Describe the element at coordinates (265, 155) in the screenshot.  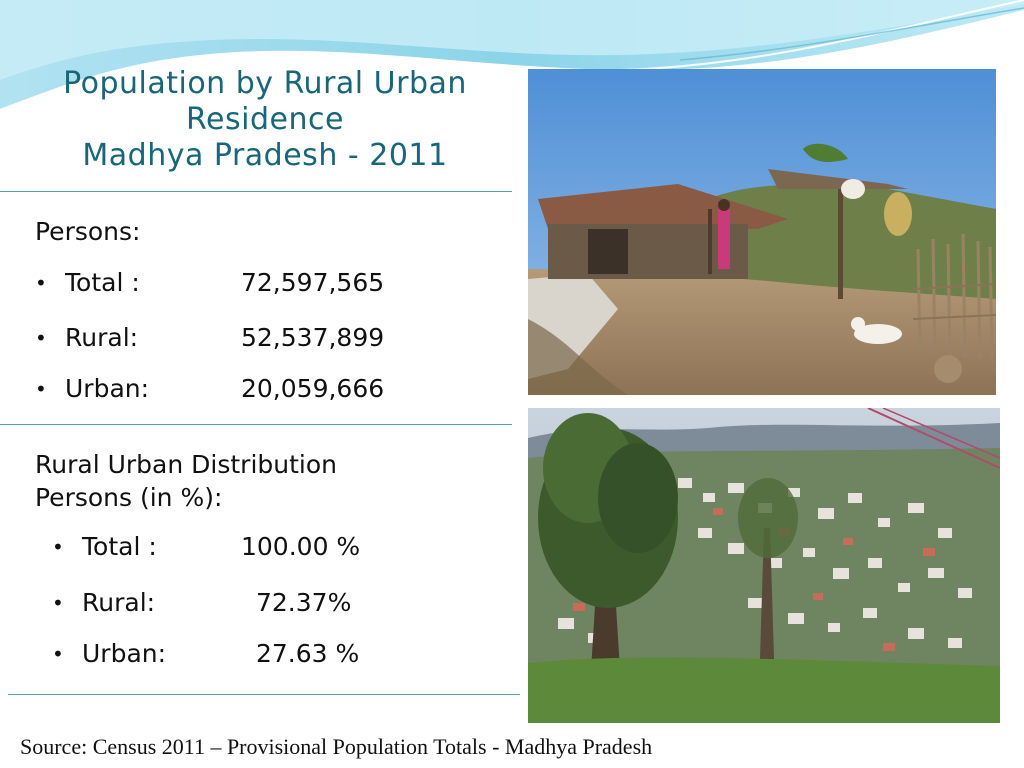
I see `title-line-3: Madhya Pradesh - 2011` at that location.